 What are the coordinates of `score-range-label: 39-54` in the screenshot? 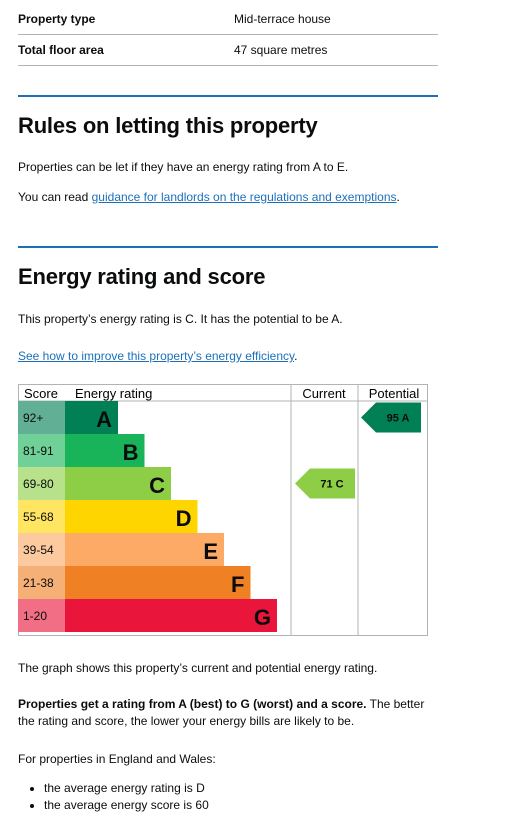 It's located at (38, 550).